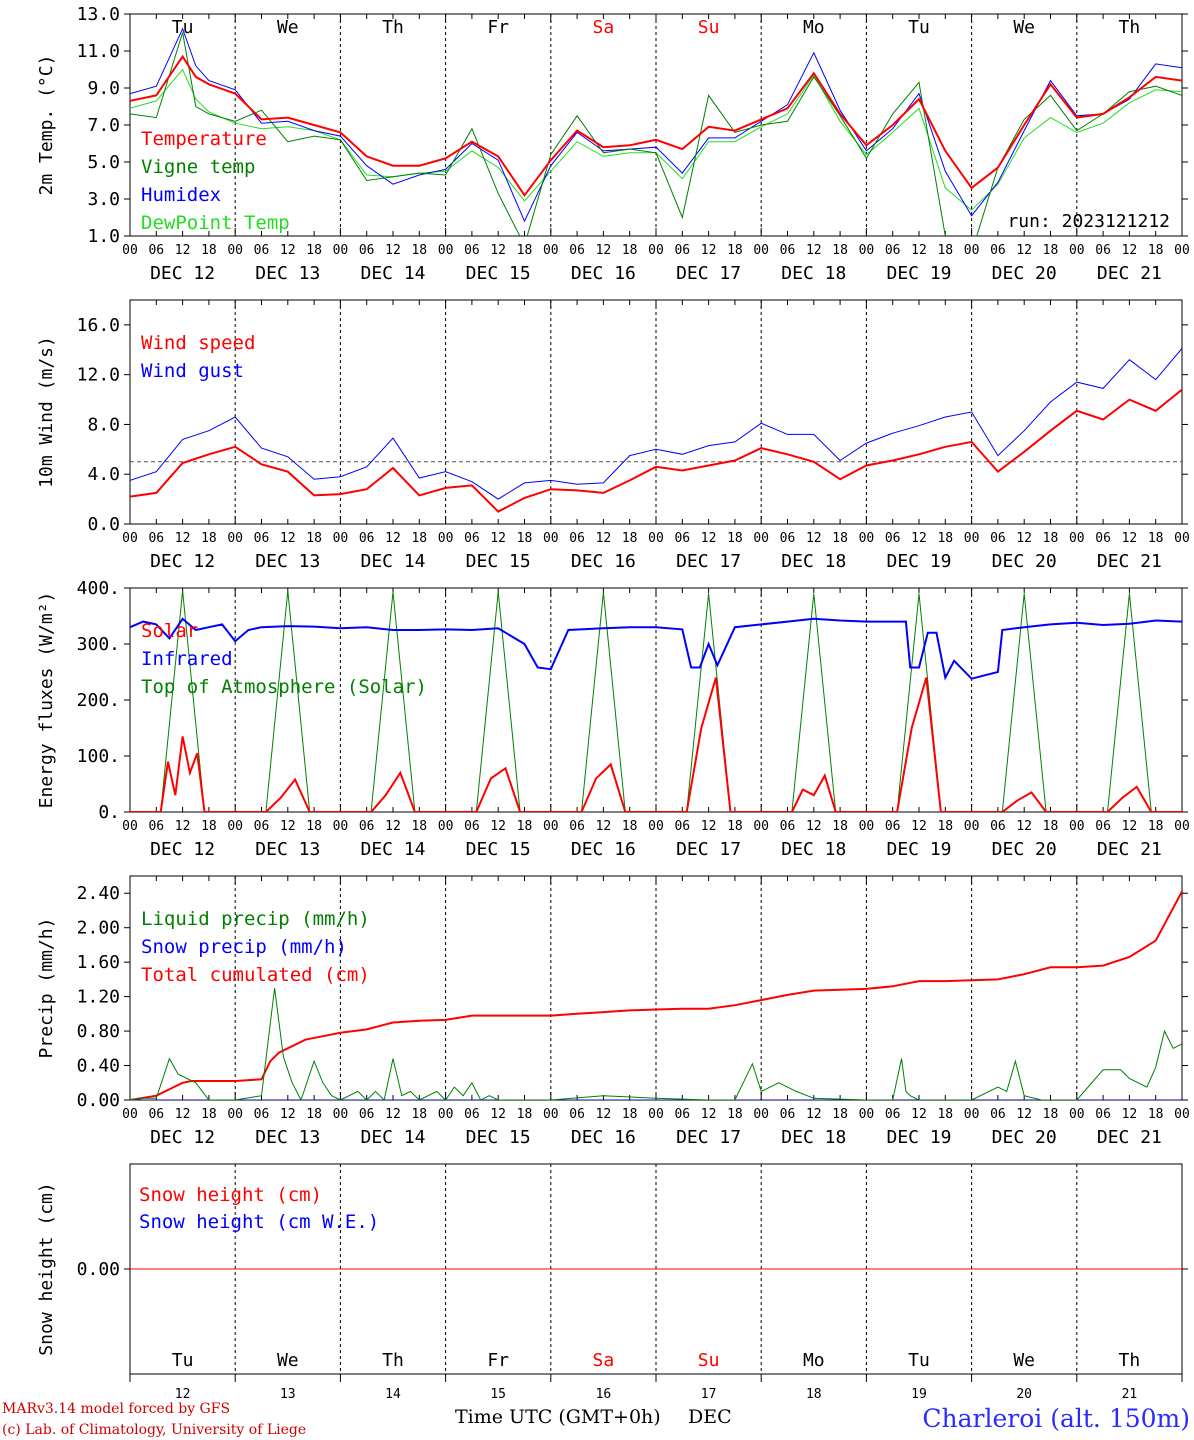  Describe the element at coordinates (393, 1394) in the screenshot. I see `day-number-label: 14` at that location.